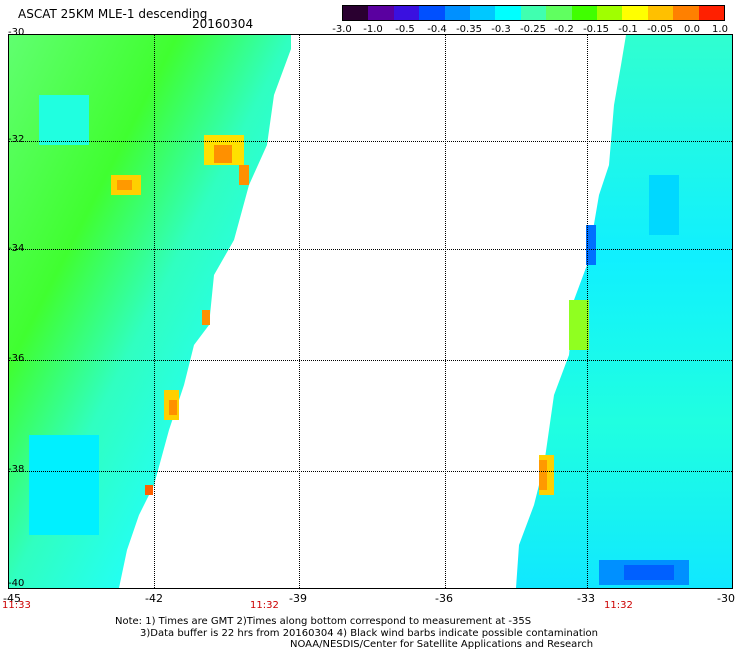 This screenshot has width=740, height=650. What do you see at coordinates (564, 29) in the screenshot?
I see `colorbar-tick: -0.2` at bounding box center [564, 29].